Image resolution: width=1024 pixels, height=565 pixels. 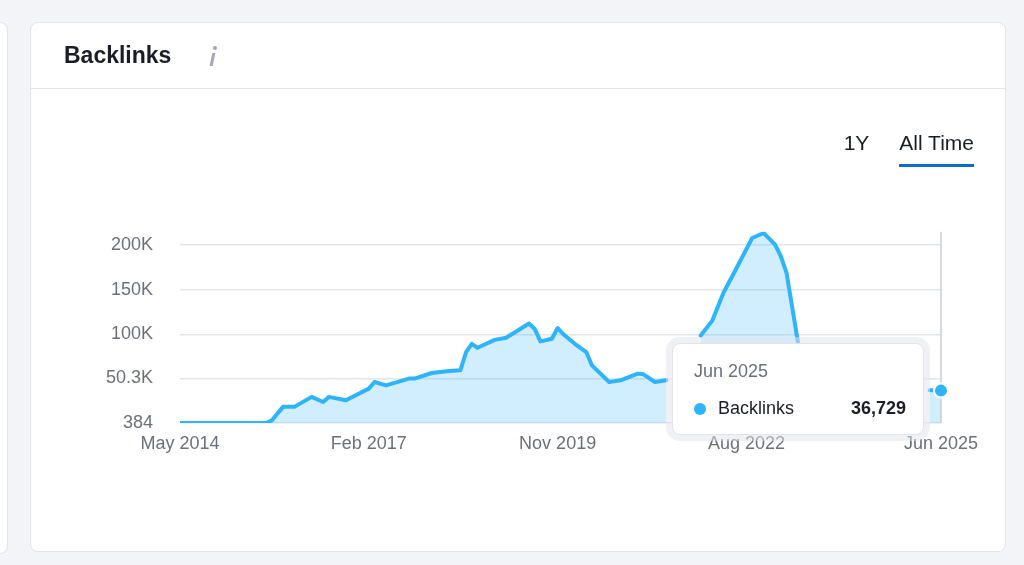 What do you see at coordinates (558, 442) in the screenshot?
I see `x-tick-label: Nov 2019` at bounding box center [558, 442].